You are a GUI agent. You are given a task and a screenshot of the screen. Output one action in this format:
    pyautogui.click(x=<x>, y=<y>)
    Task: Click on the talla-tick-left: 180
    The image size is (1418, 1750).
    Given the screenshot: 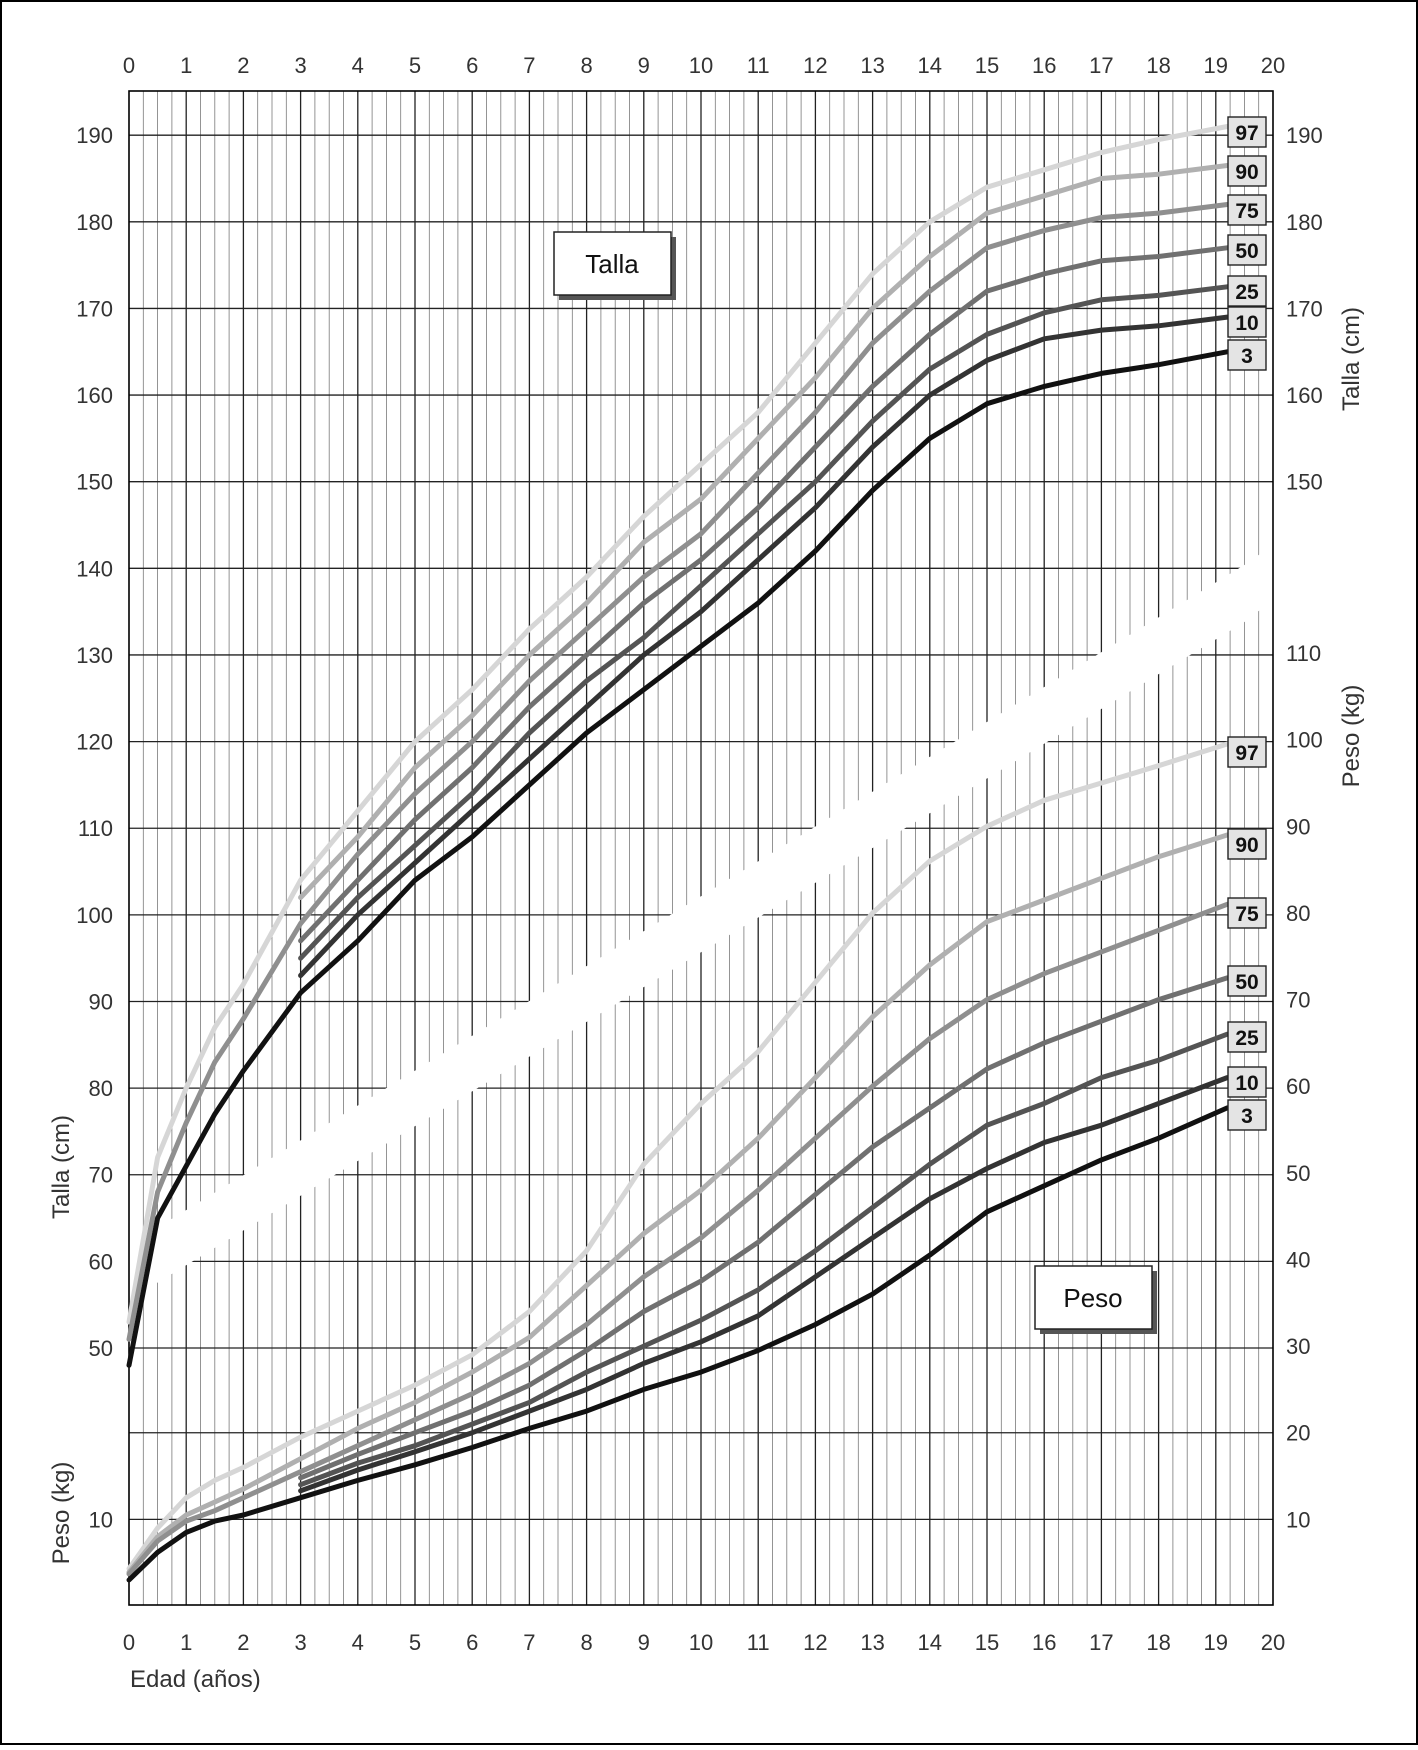 What is the action you would take?
    pyautogui.click(x=94, y=222)
    